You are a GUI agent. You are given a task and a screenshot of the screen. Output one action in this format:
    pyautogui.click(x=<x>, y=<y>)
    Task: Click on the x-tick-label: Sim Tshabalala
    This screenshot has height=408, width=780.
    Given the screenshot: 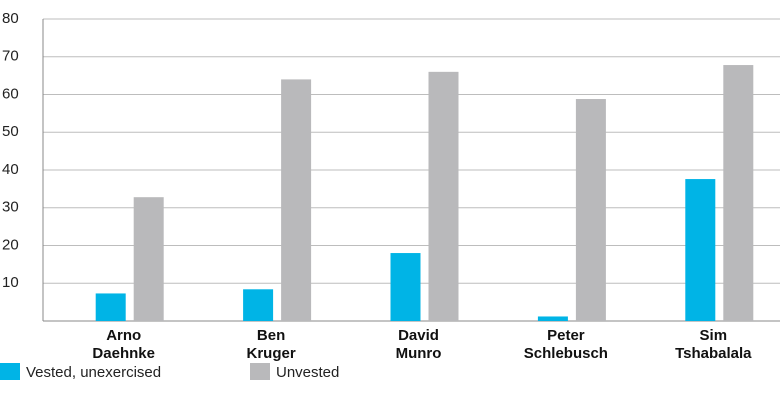 What is the action you would take?
    pyautogui.click(x=713, y=344)
    